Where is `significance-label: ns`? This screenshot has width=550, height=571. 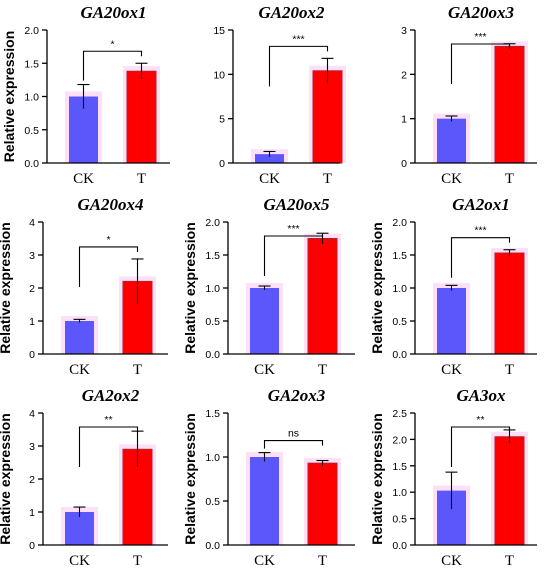 significance-label: ns is located at coordinates (293, 434).